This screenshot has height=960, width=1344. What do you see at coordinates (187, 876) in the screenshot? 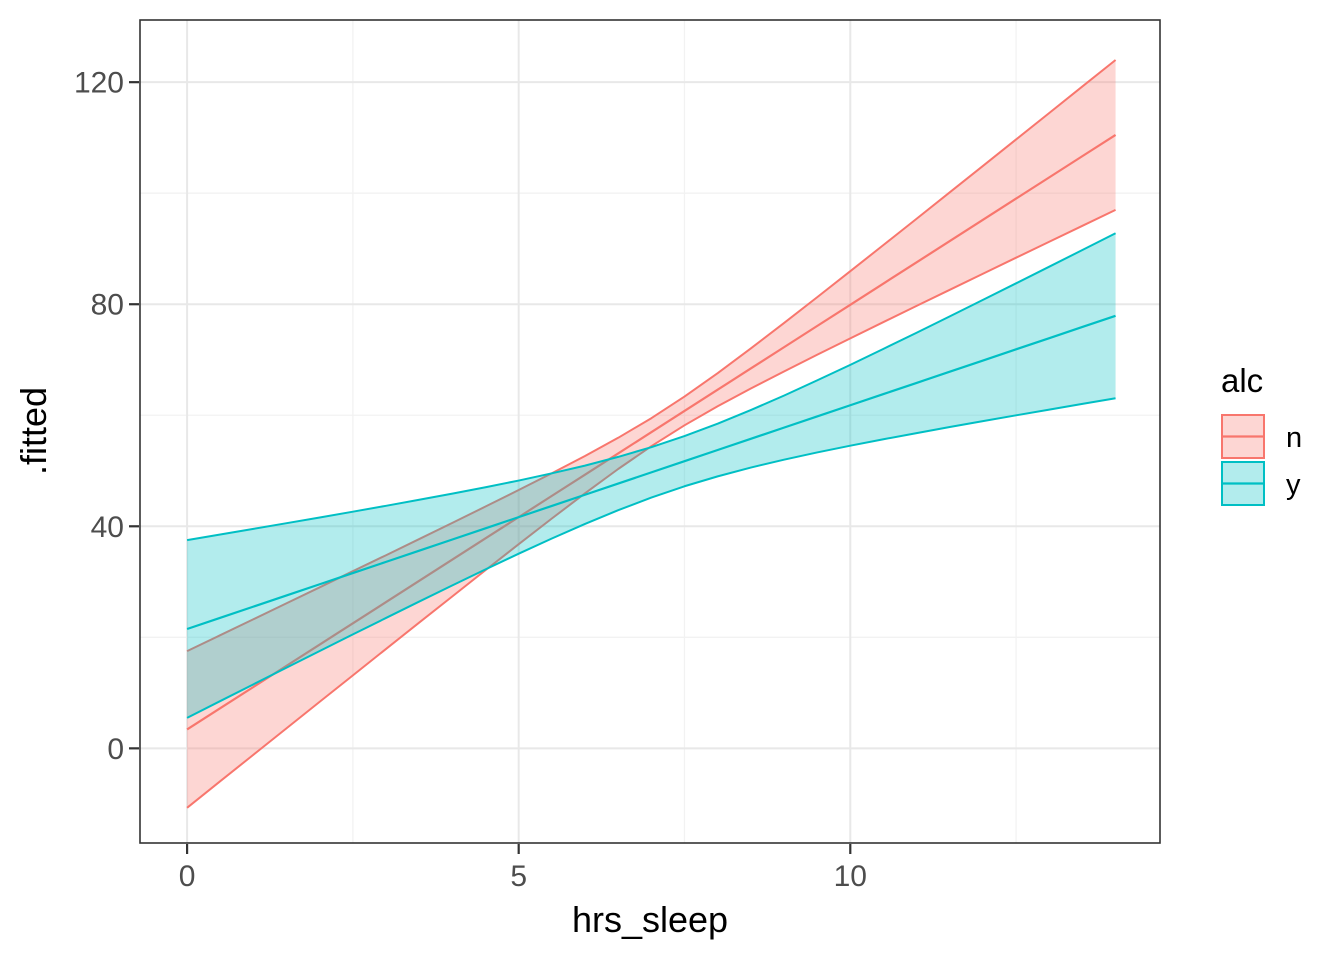
I see `x-tick-label: 0` at bounding box center [187, 876].